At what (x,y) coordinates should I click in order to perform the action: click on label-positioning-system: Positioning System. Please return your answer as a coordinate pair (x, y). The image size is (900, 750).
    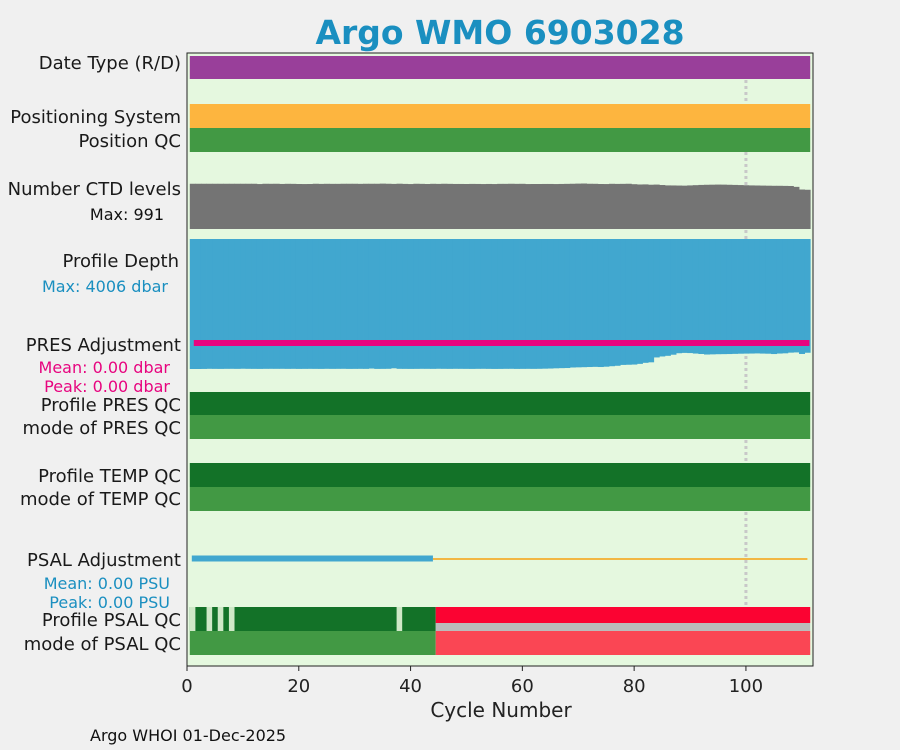
    Looking at the image, I should click on (95, 117).